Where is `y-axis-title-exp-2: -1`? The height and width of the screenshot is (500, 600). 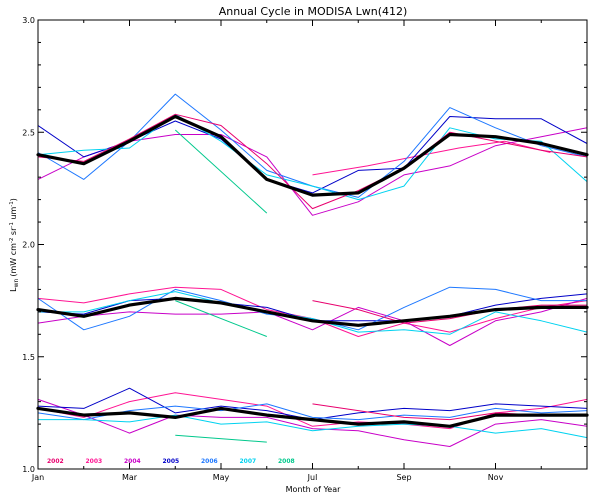 y-axis-title-exp-2: -1 is located at coordinates (12, 224).